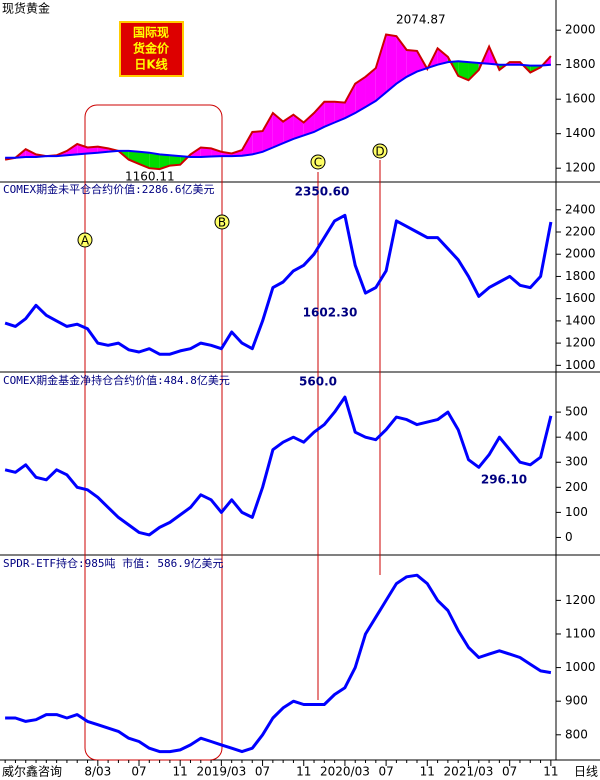 This screenshot has height=780, width=600. What do you see at coordinates (580, 633) in the screenshot?
I see `y-tick-label: 1100` at bounding box center [580, 633].